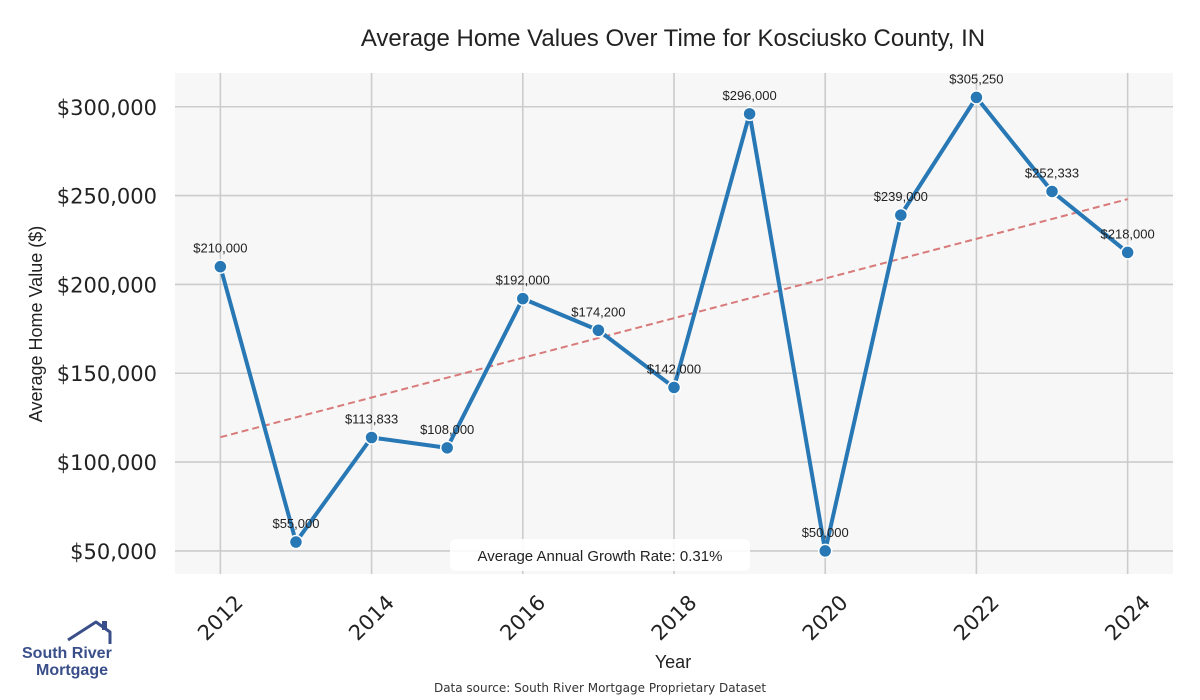  I want to click on data-label: $55,000, so click(295, 523).